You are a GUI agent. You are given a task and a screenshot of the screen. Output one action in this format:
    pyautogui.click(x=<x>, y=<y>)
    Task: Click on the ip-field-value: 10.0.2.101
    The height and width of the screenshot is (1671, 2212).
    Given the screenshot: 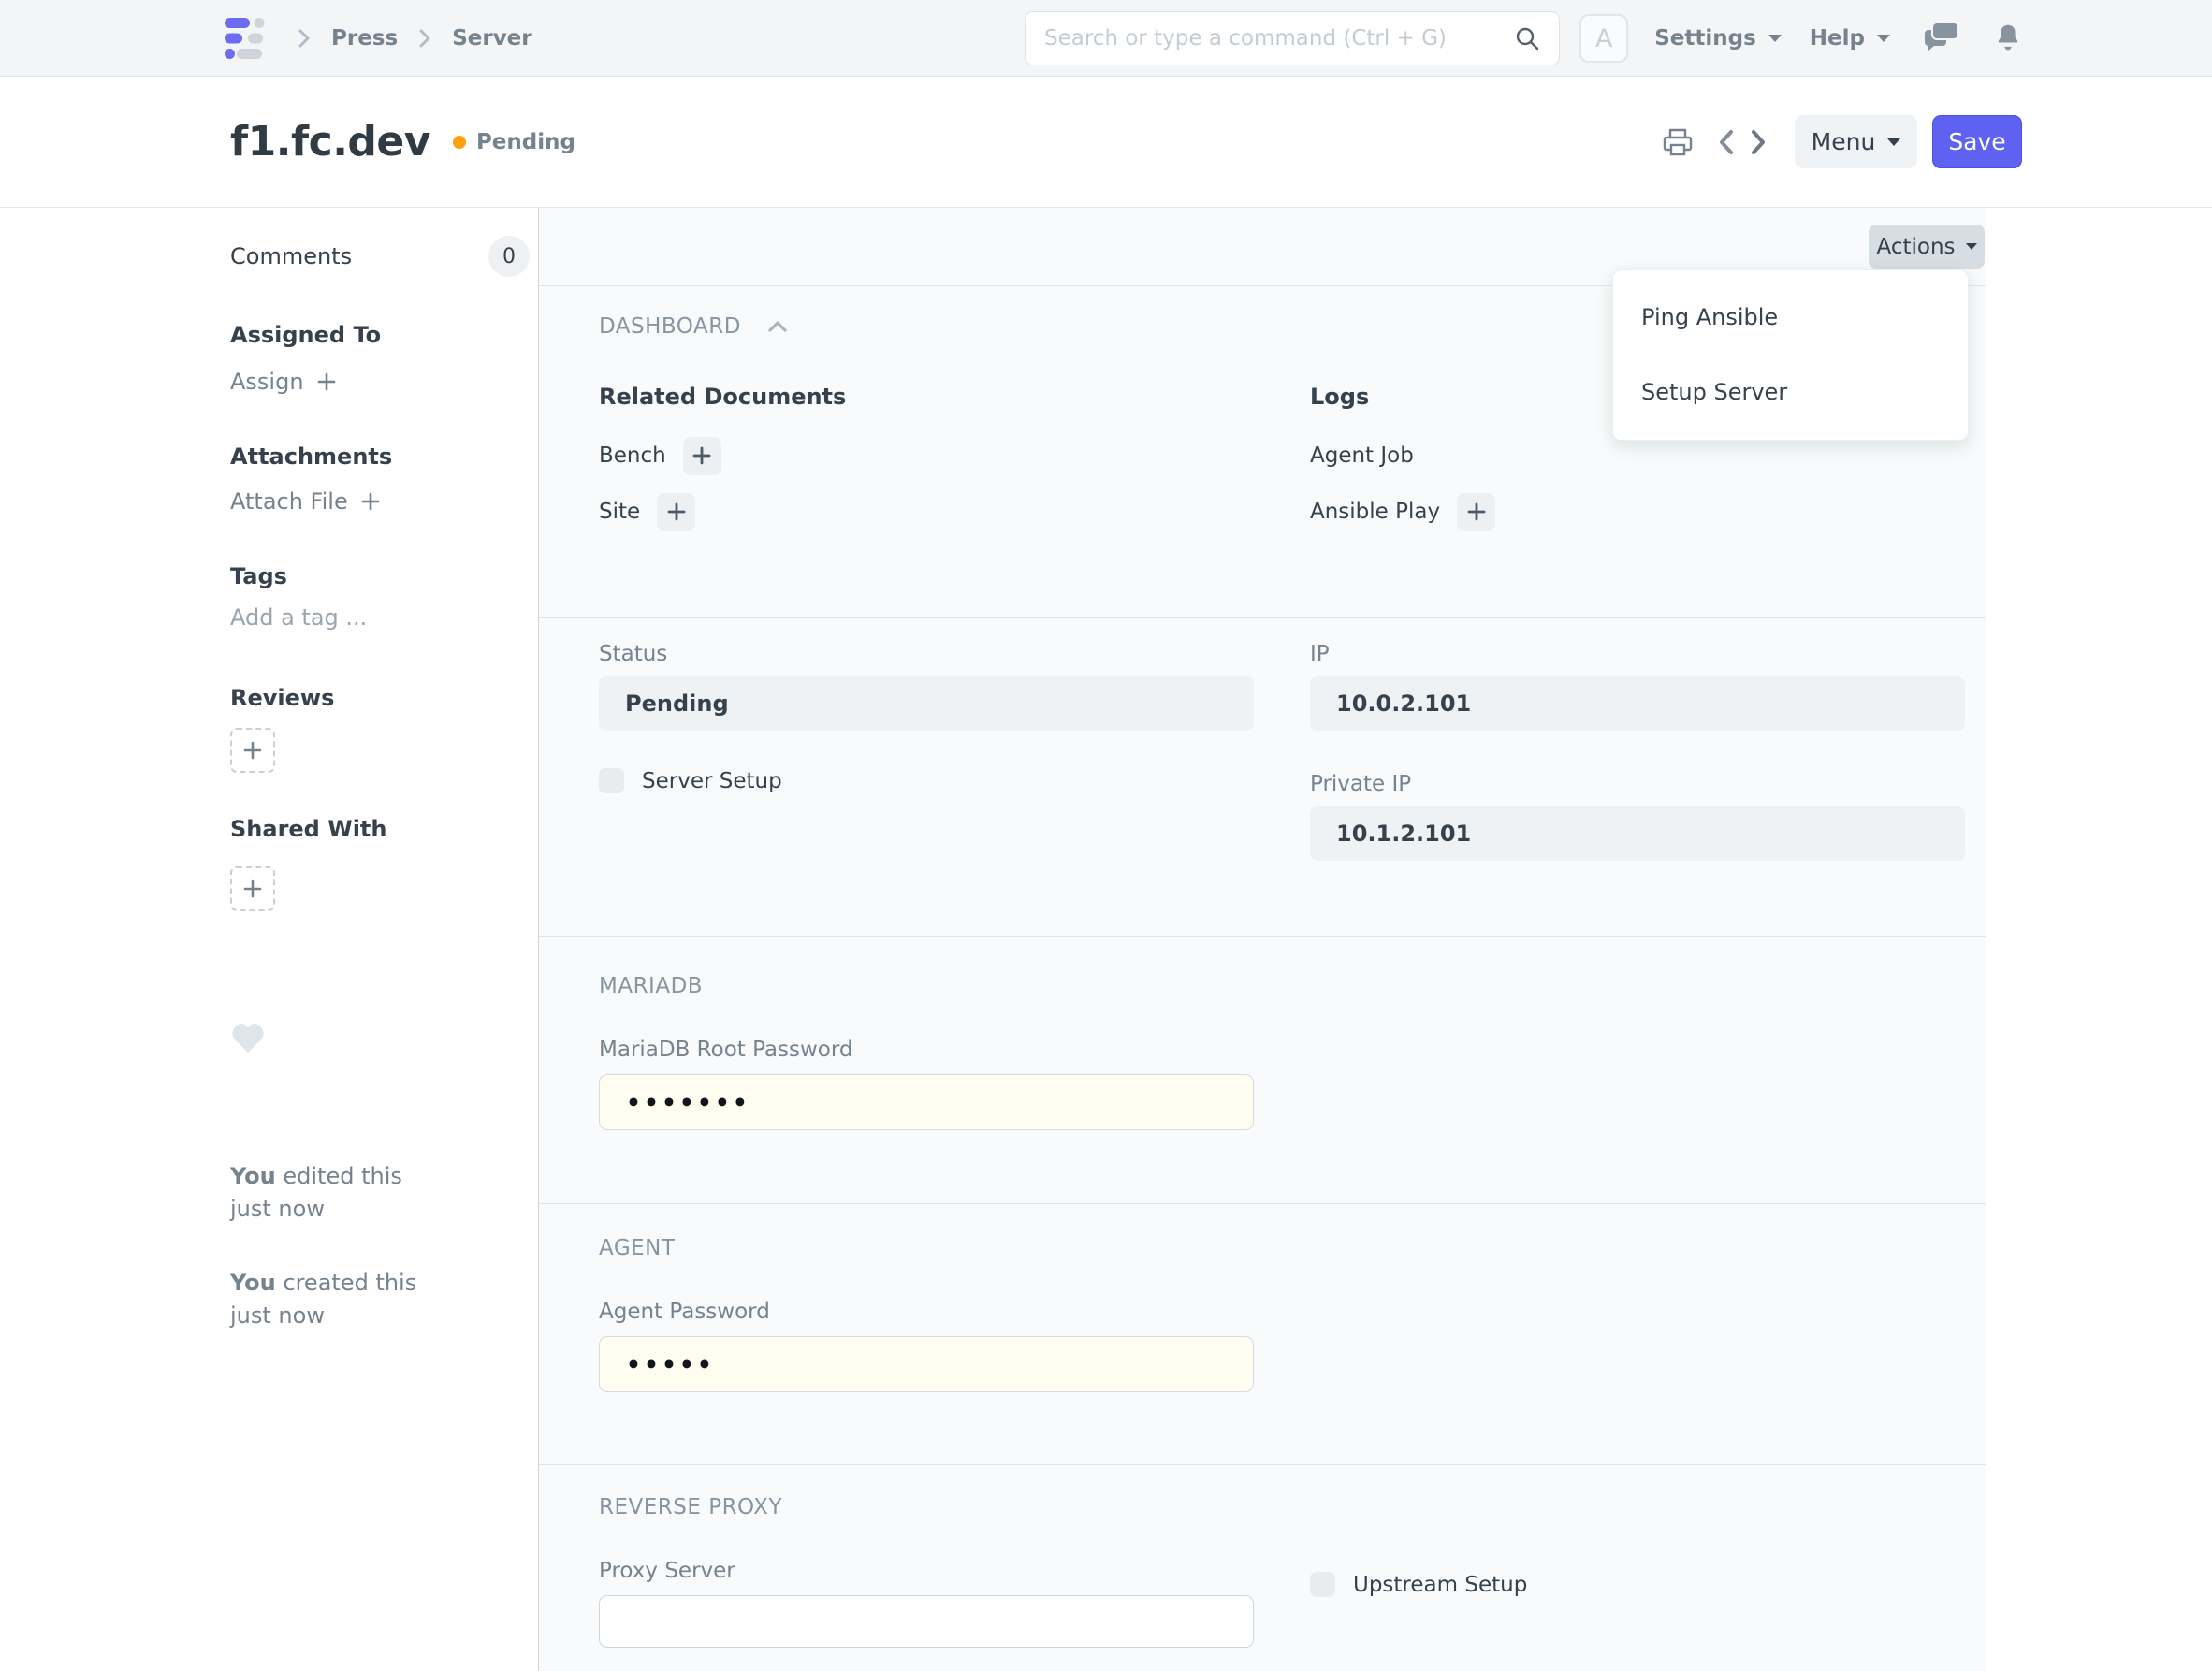 What is the action you would take?
    pyautogui.click(x=1637, y=703)
    